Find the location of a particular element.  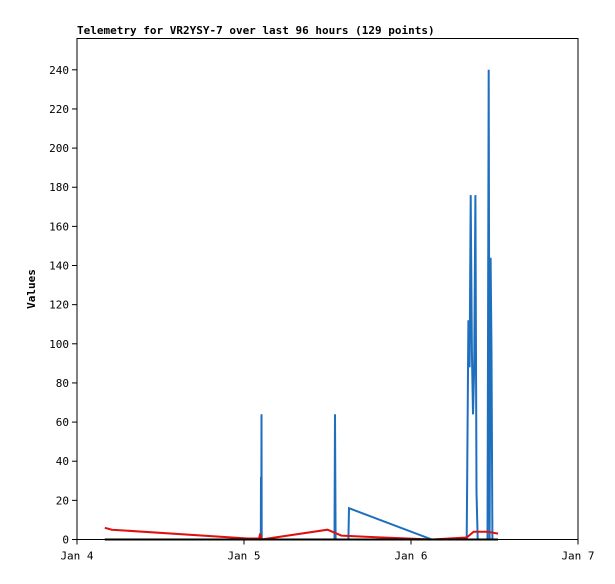

y-tick-label: 200 is located at coordinates (59, 148).